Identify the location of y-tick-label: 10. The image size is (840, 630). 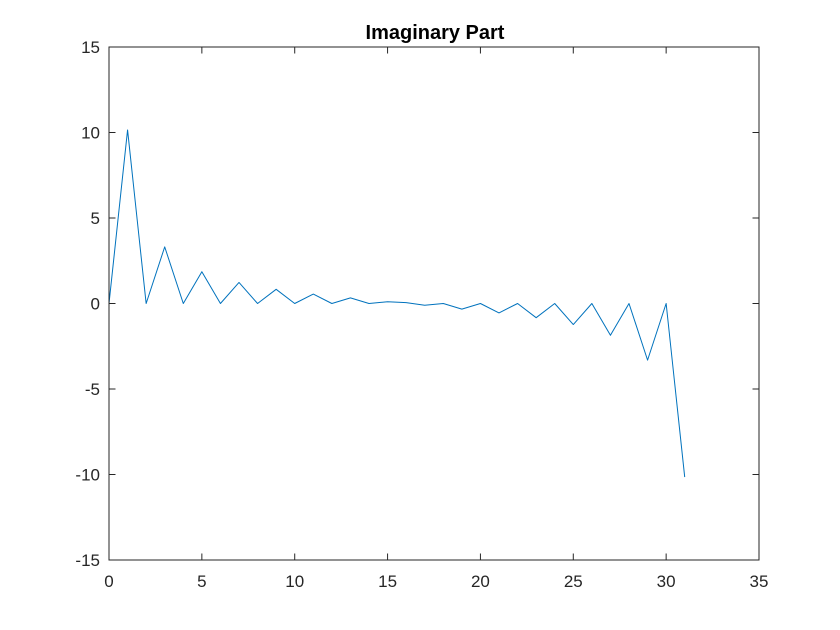
(90, 133).